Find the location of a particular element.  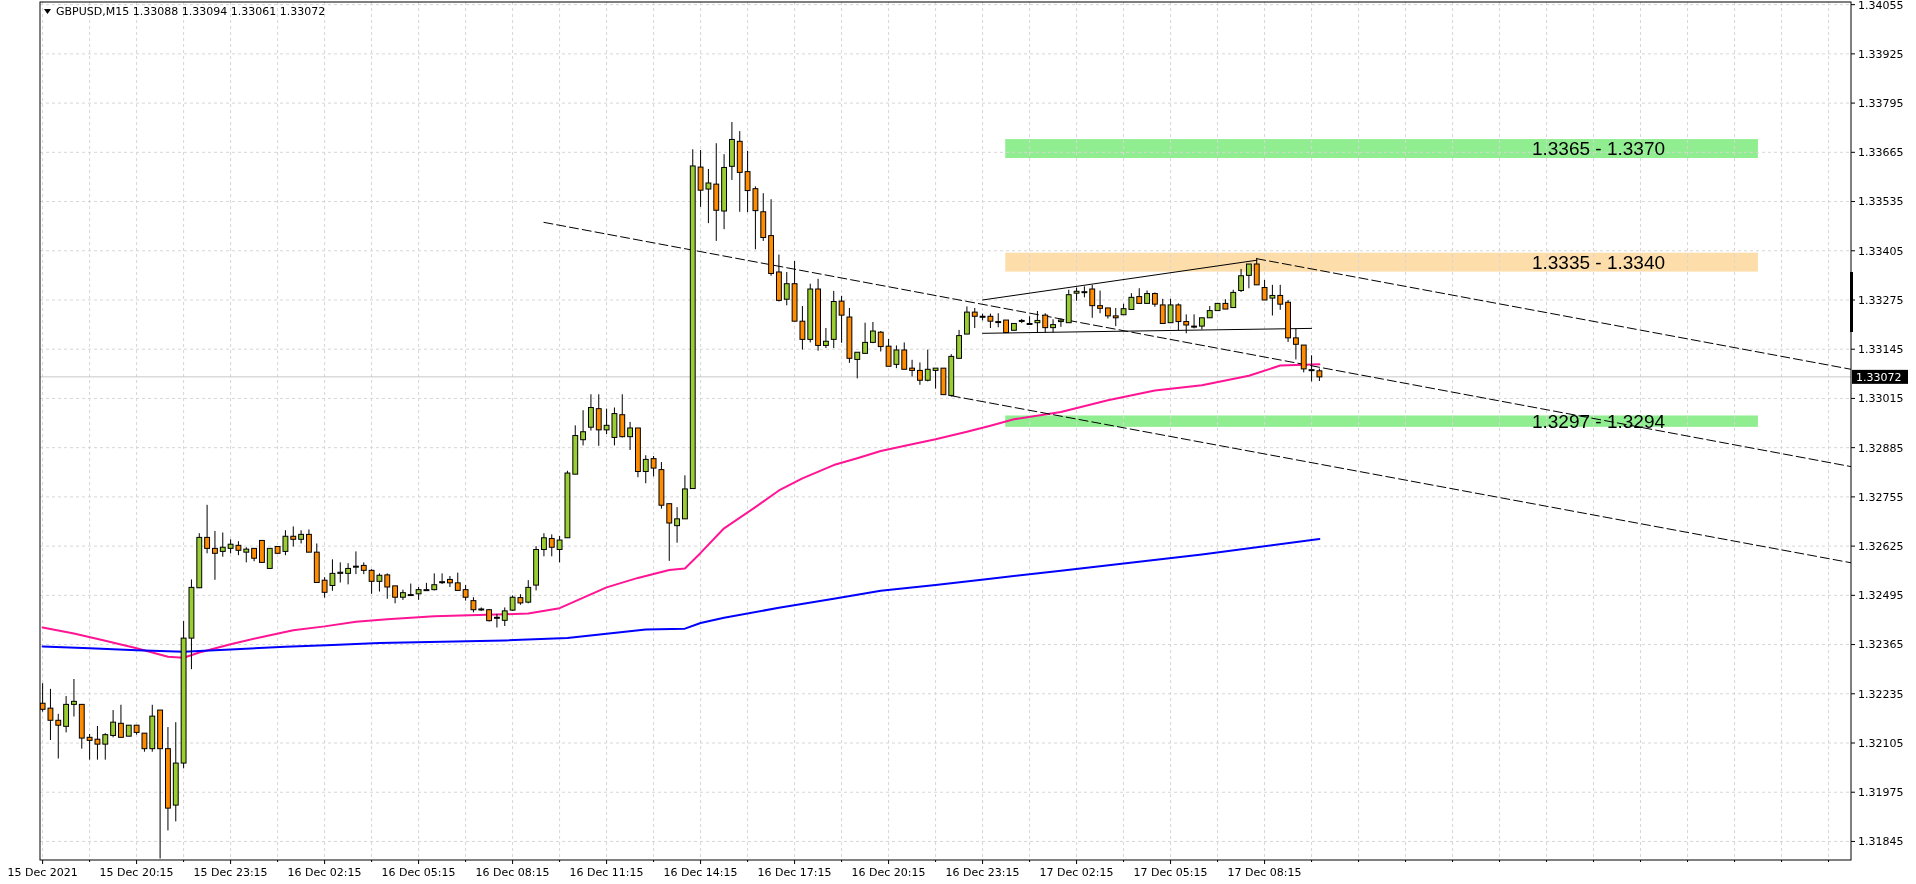

x-tick-label: 17 Dec 08:15 is located at coordinates (1264, 872).